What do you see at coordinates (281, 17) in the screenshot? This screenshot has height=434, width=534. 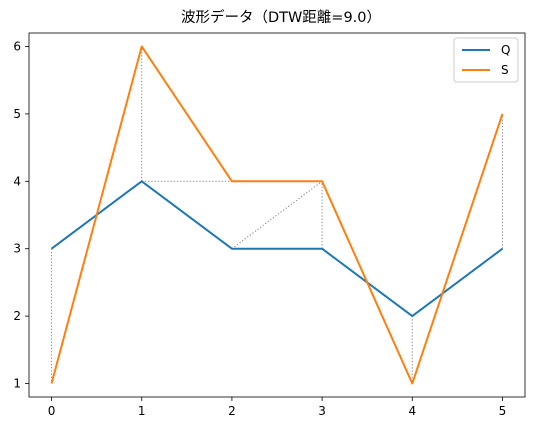 I see `chart-title: 波形データ（DTW距離=9.0）` at bounding box center [281, 17].